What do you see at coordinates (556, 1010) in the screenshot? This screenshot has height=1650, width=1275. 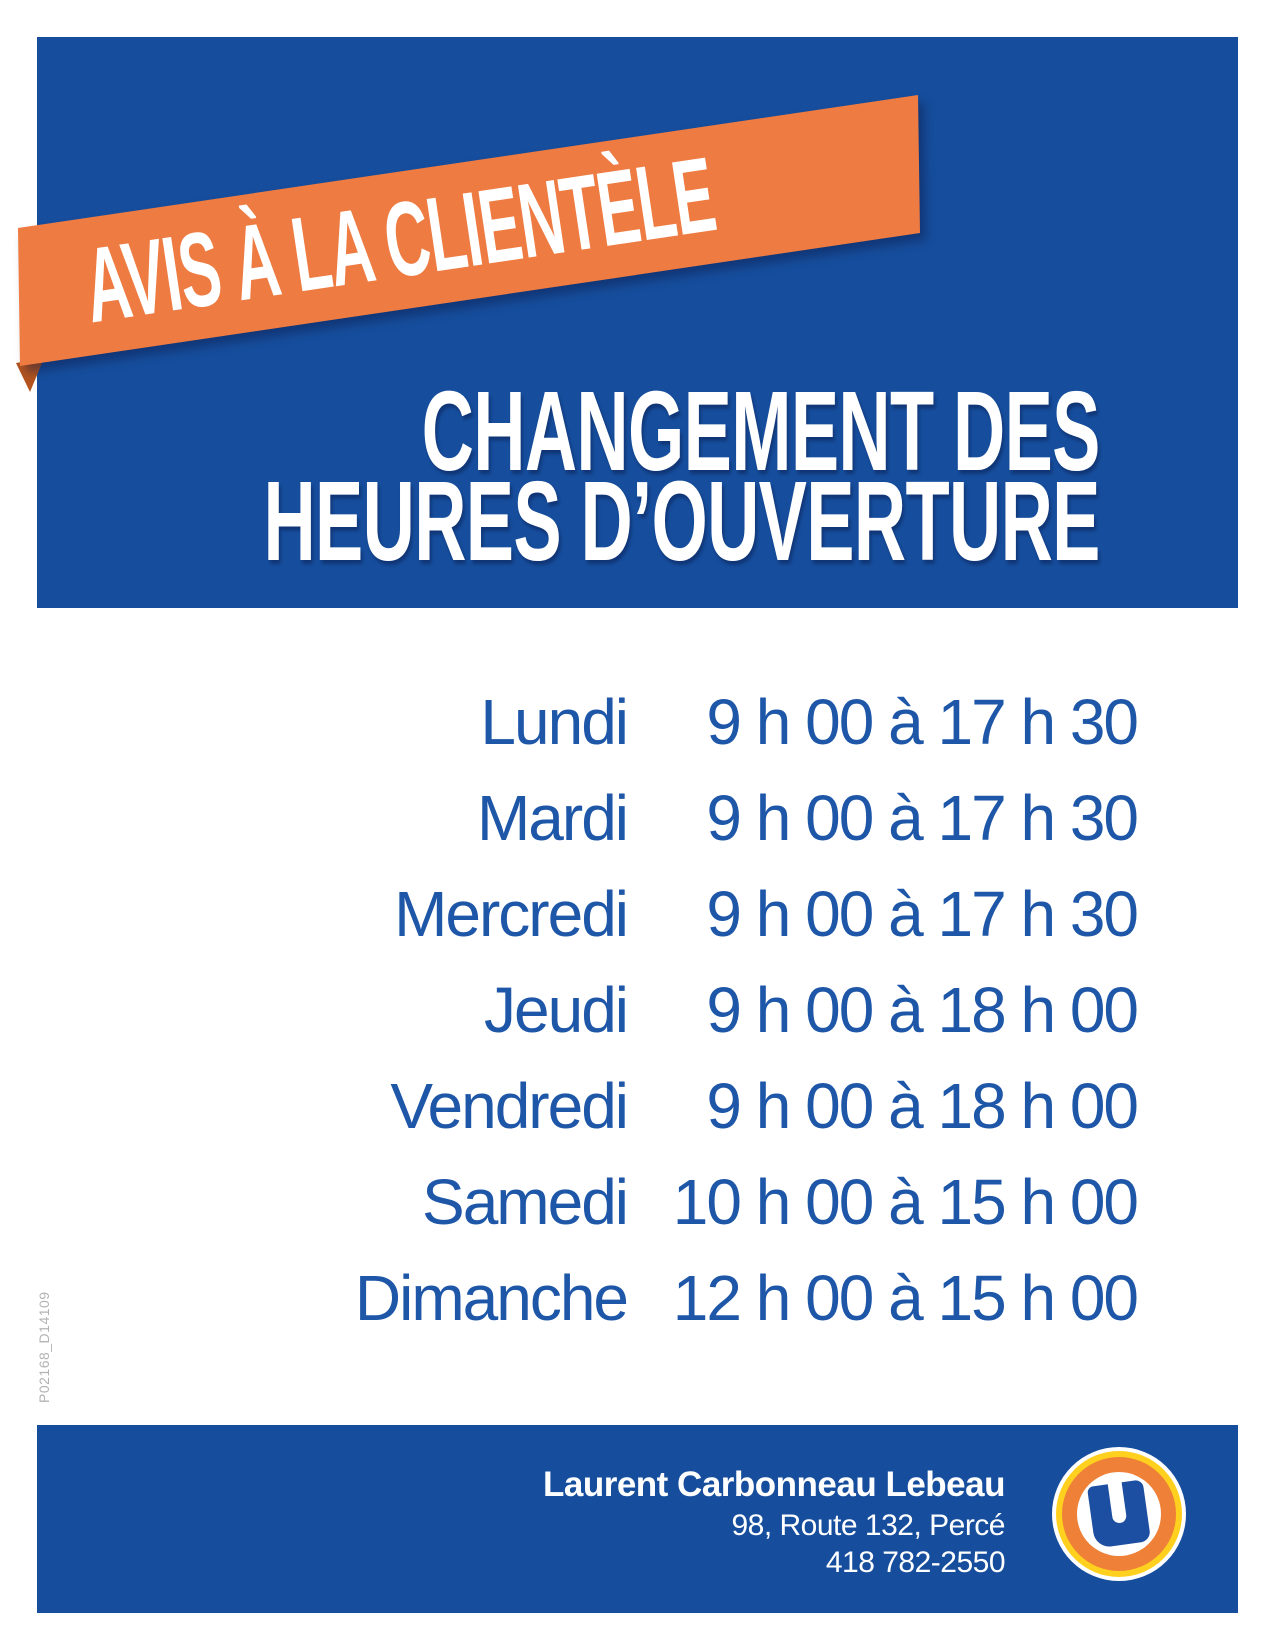 I see `day-label: Jeudi` at bounding box center [556, 1010].